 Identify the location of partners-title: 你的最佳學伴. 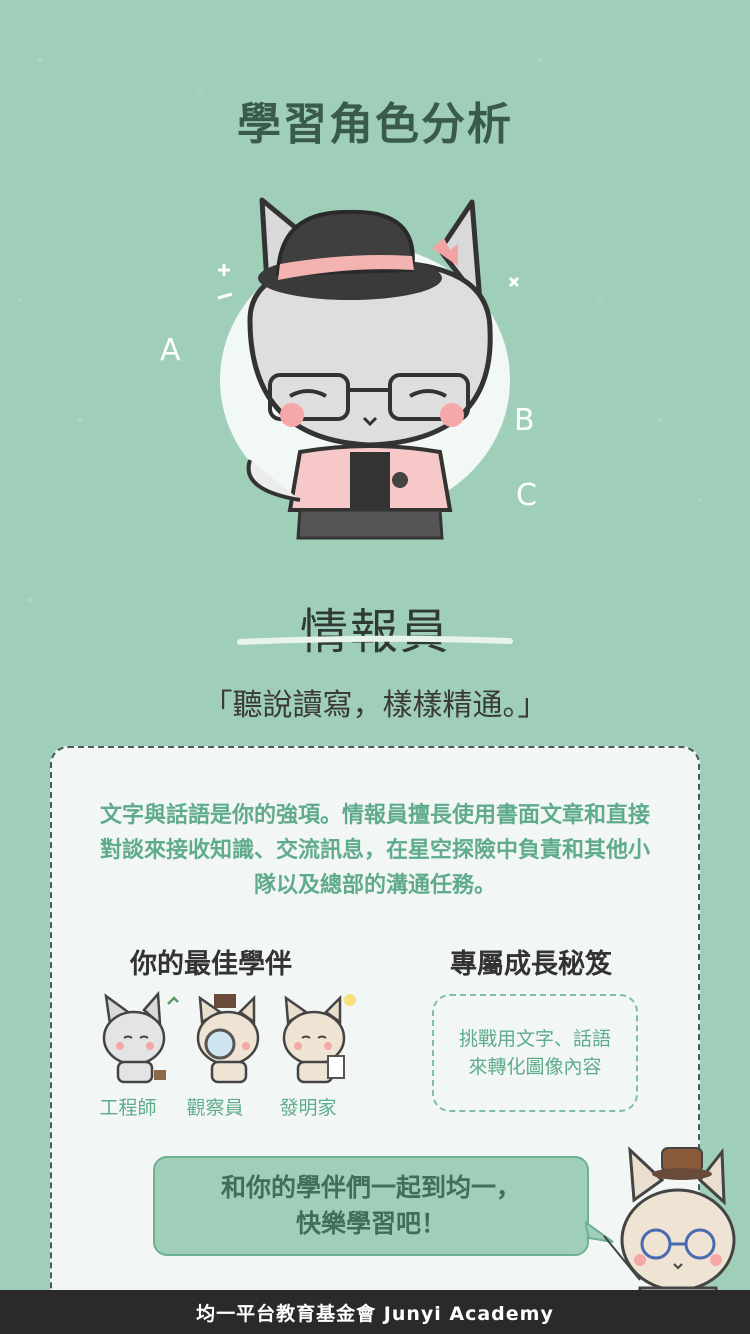
(211, 964).